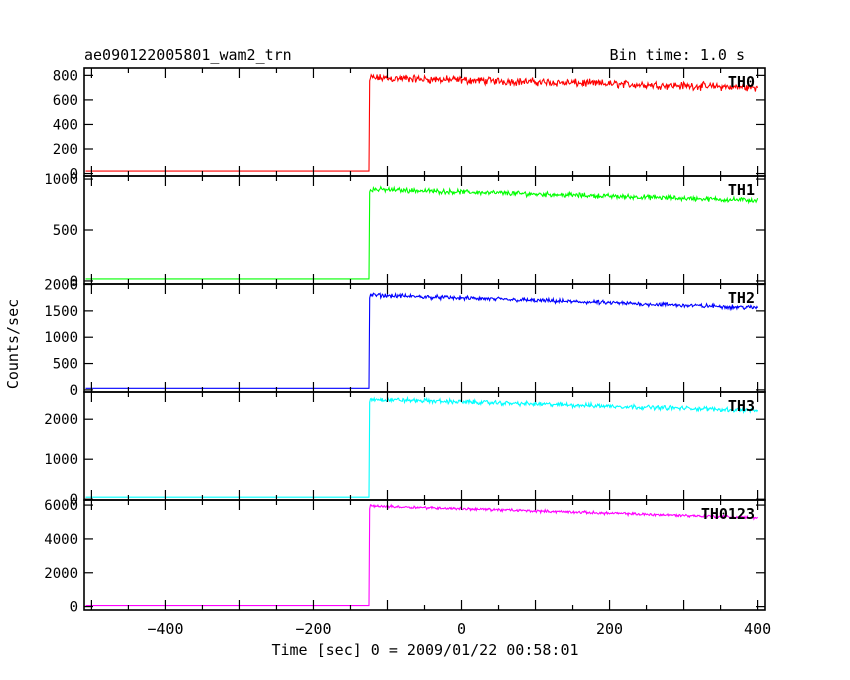  I want to click on series-label-th0123: TH0123, so click(728, 514).